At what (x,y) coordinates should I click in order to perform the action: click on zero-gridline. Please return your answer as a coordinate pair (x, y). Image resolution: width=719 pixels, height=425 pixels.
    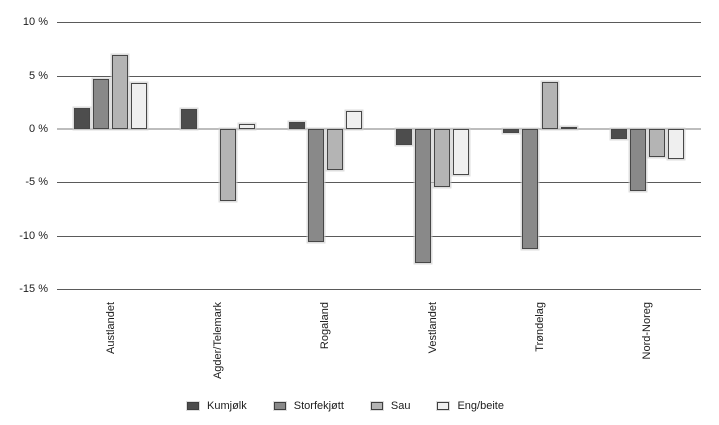
    Looking at the image, I should click on (379, 129).